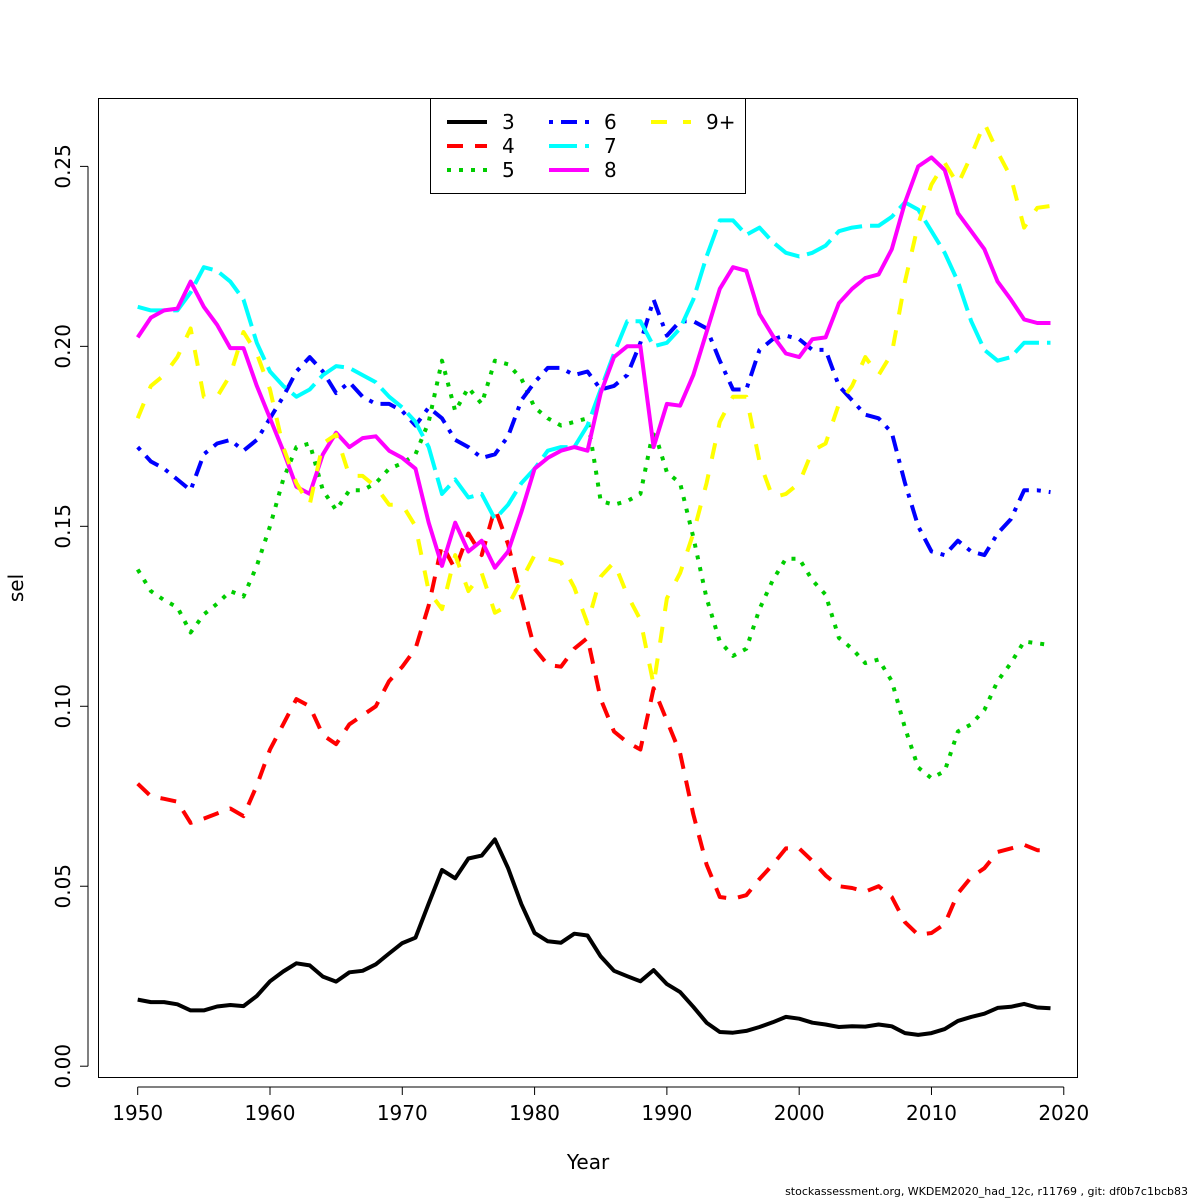  I want to click on y-axis-title: sel, so click(16, 588).